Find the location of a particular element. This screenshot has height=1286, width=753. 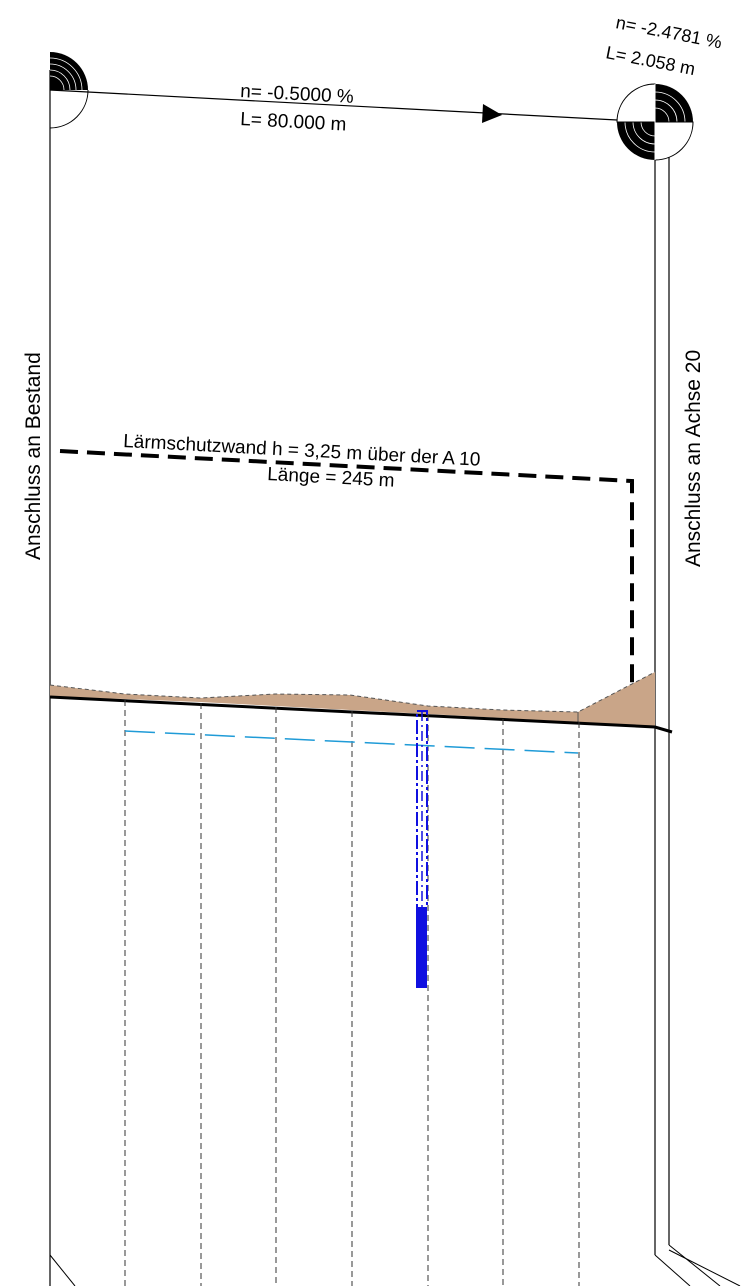

road-grade-line is located at coordinates (361, 714).